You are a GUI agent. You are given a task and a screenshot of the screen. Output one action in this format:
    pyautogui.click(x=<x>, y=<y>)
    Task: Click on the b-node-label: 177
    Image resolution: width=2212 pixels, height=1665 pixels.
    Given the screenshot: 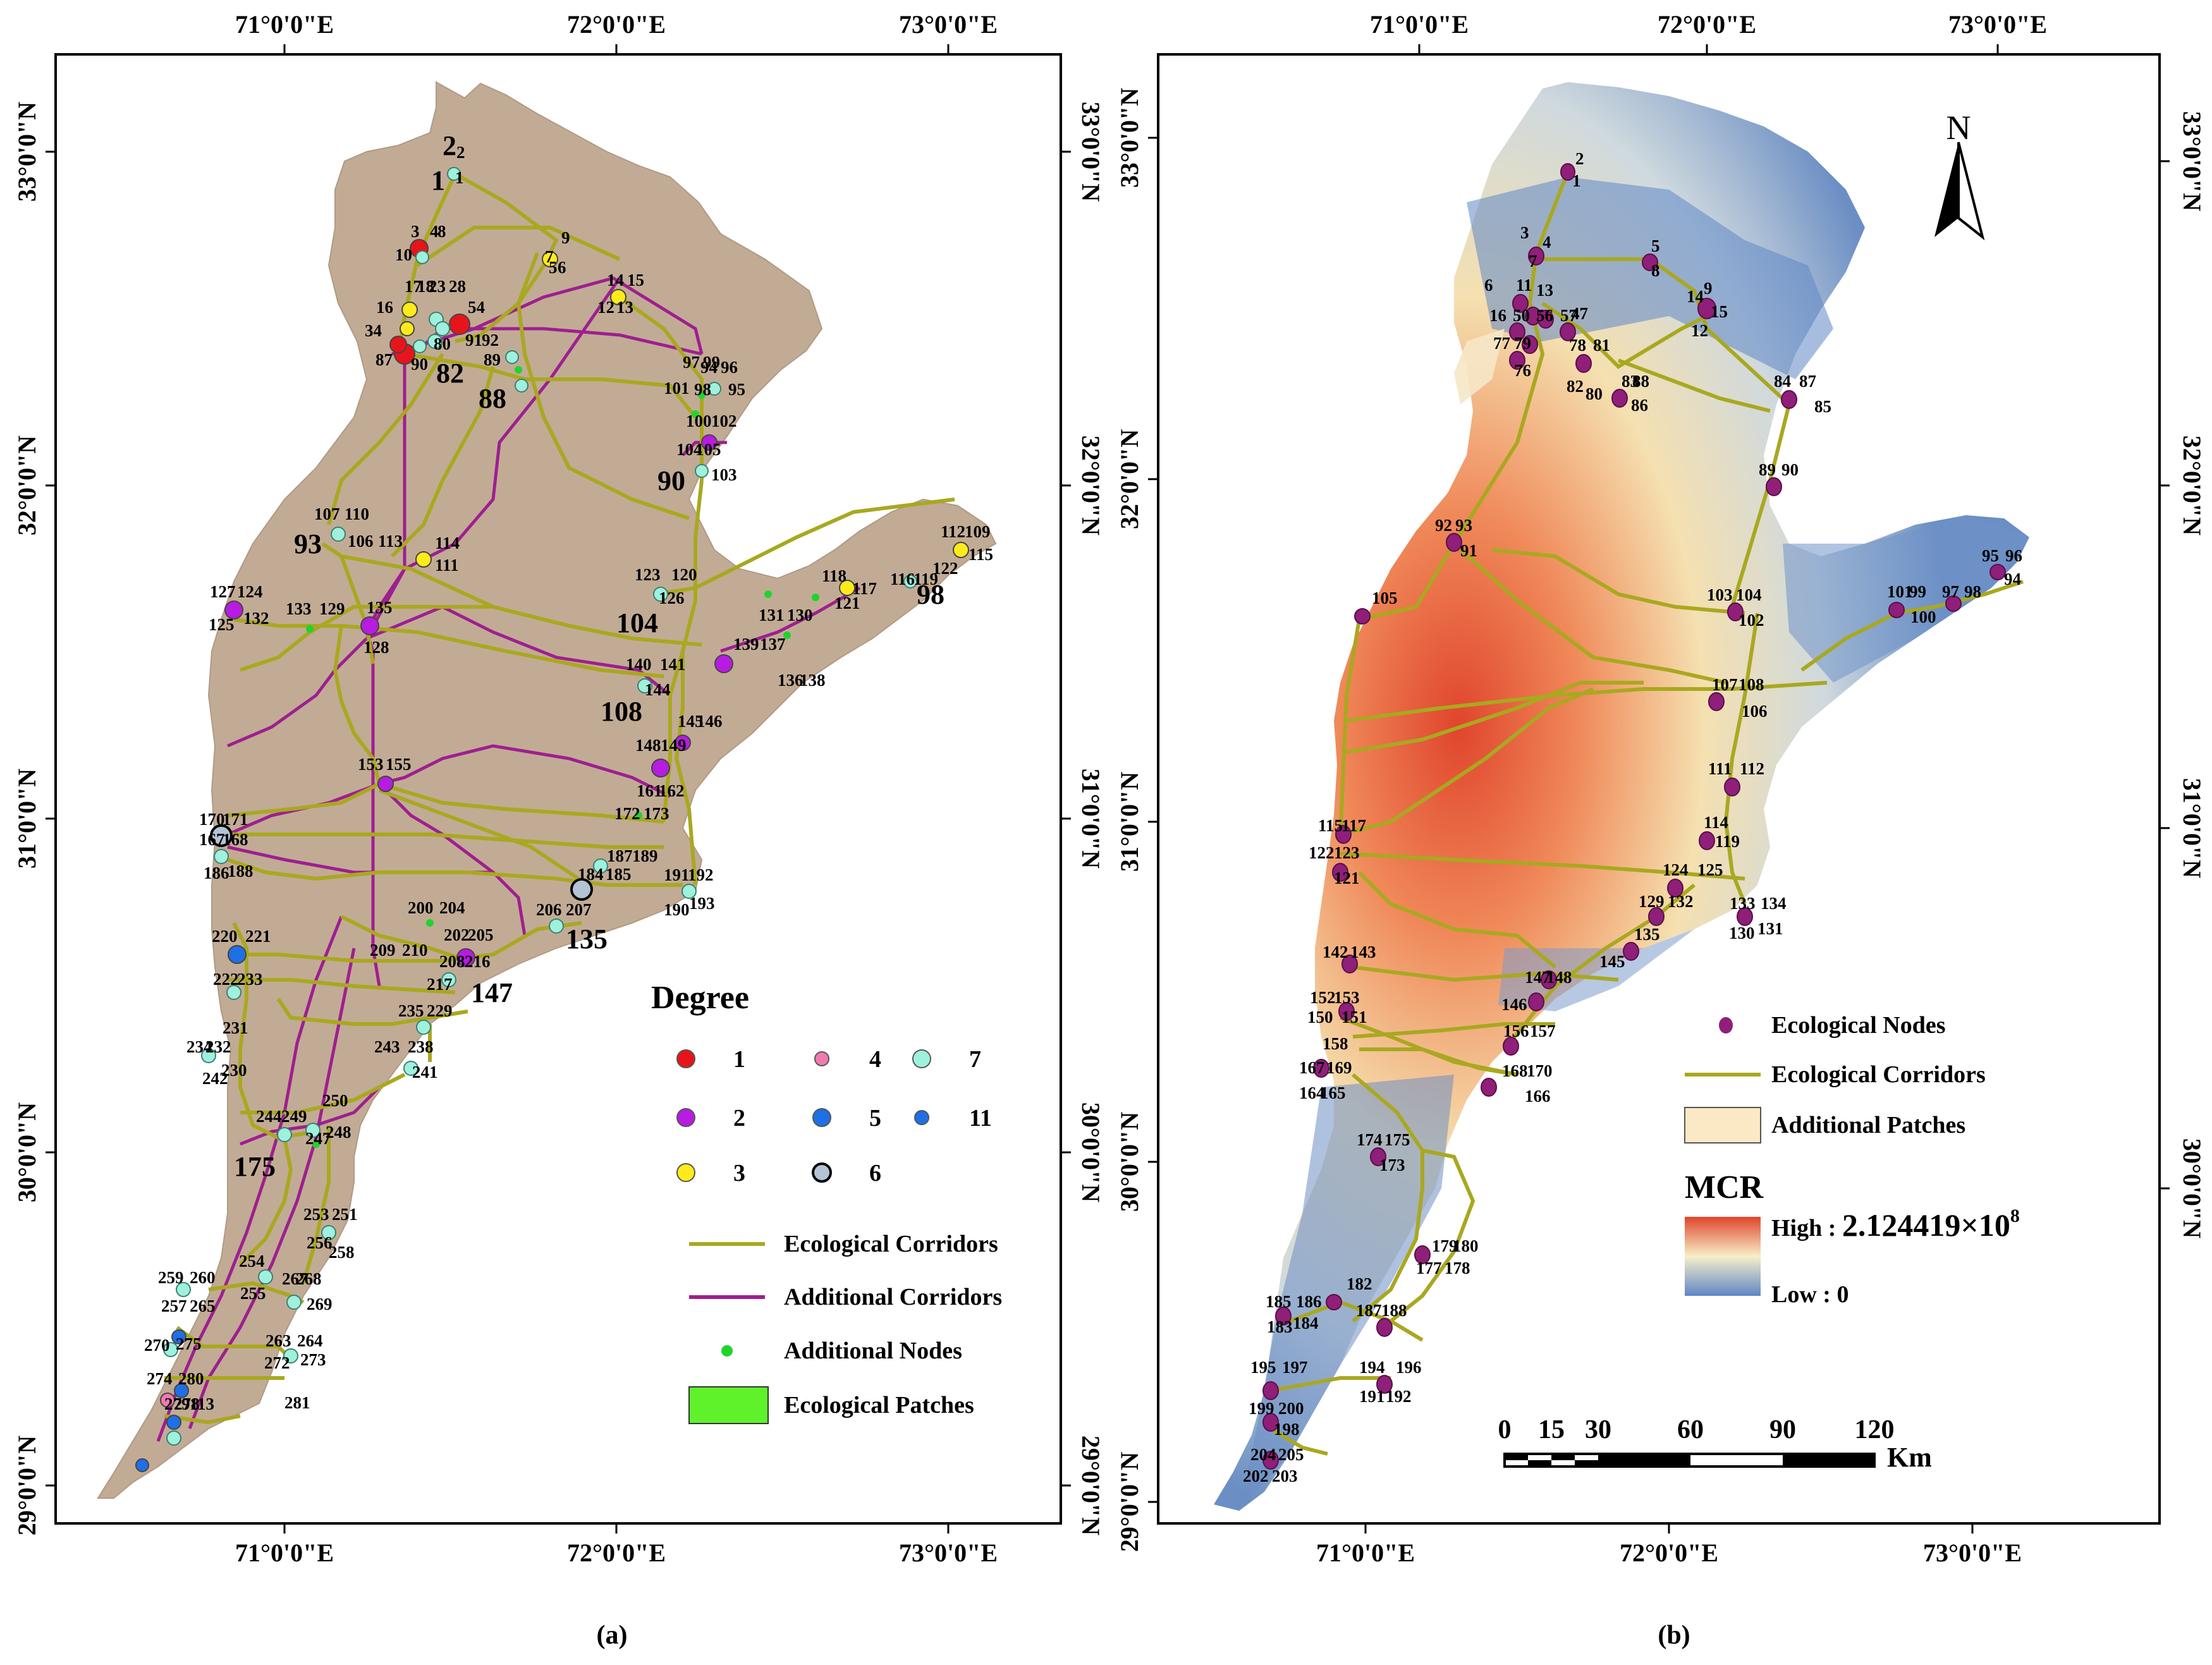 What is the action you would take?
    pyautogui.click(x=1429, y=1268)
    